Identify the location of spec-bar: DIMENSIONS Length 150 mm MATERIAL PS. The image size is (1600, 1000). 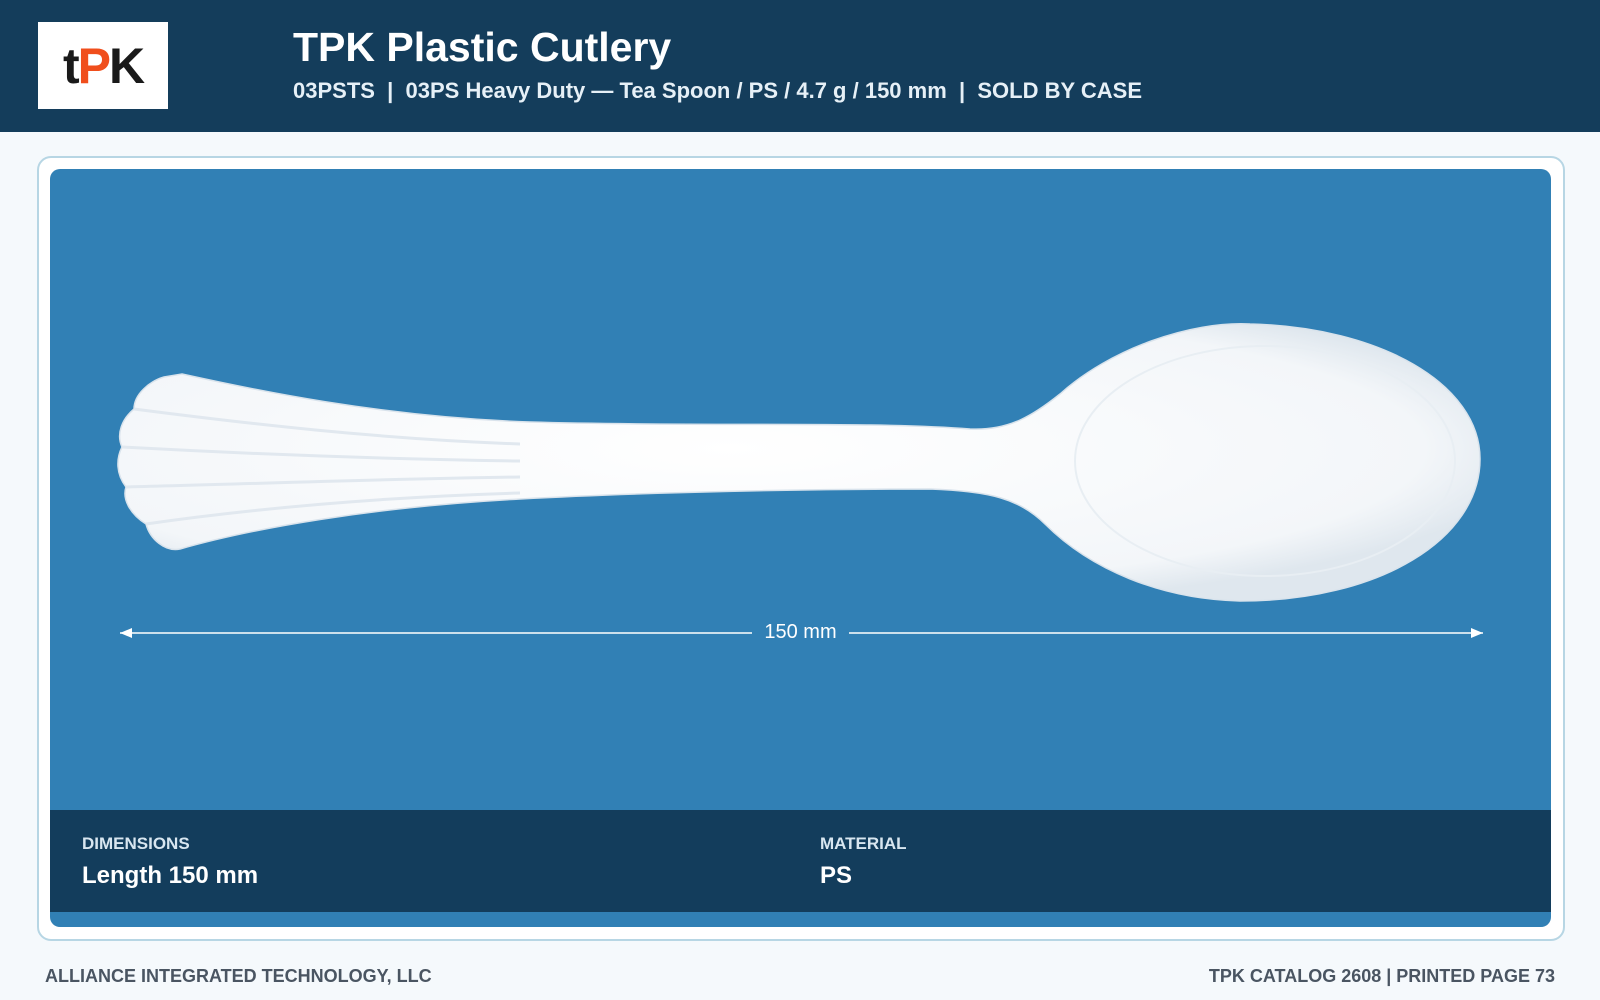
(800, 861).